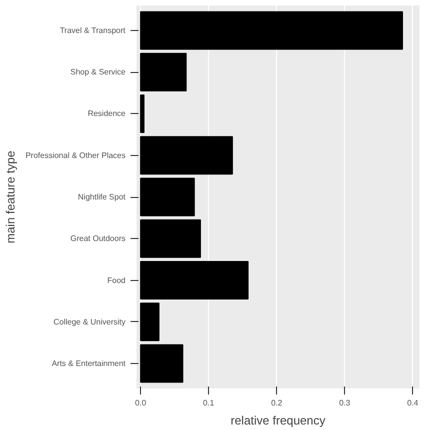 Image resolution: width=427 pixels, height=430 pixels. Describe the element at coordinates (89, 363) in the screenshot. I see `y-tick-label: Arts & Entertainment` at that location.